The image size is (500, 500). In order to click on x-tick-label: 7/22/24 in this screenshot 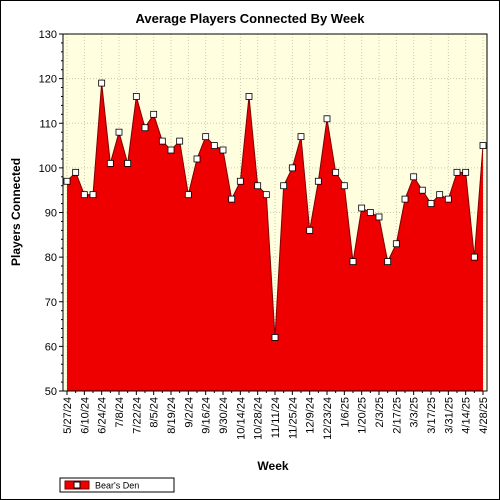, I will do `click(137, 415)`.